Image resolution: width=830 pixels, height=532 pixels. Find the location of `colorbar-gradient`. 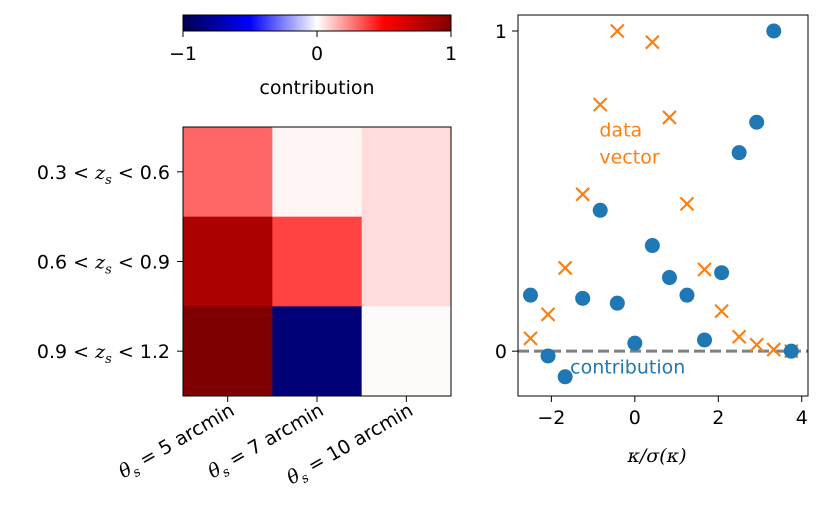

colorbar-gradient is located at coordinates (317, 23).